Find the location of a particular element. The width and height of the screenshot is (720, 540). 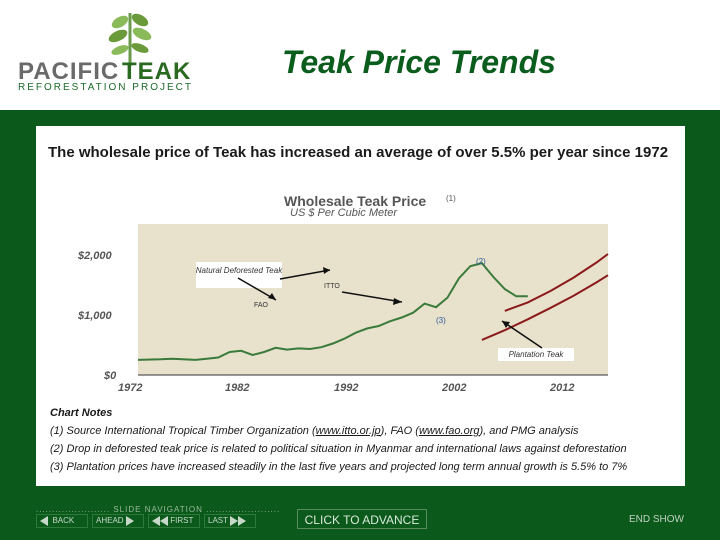

chart-title-note: (1) is located at coordinates (451, 198).